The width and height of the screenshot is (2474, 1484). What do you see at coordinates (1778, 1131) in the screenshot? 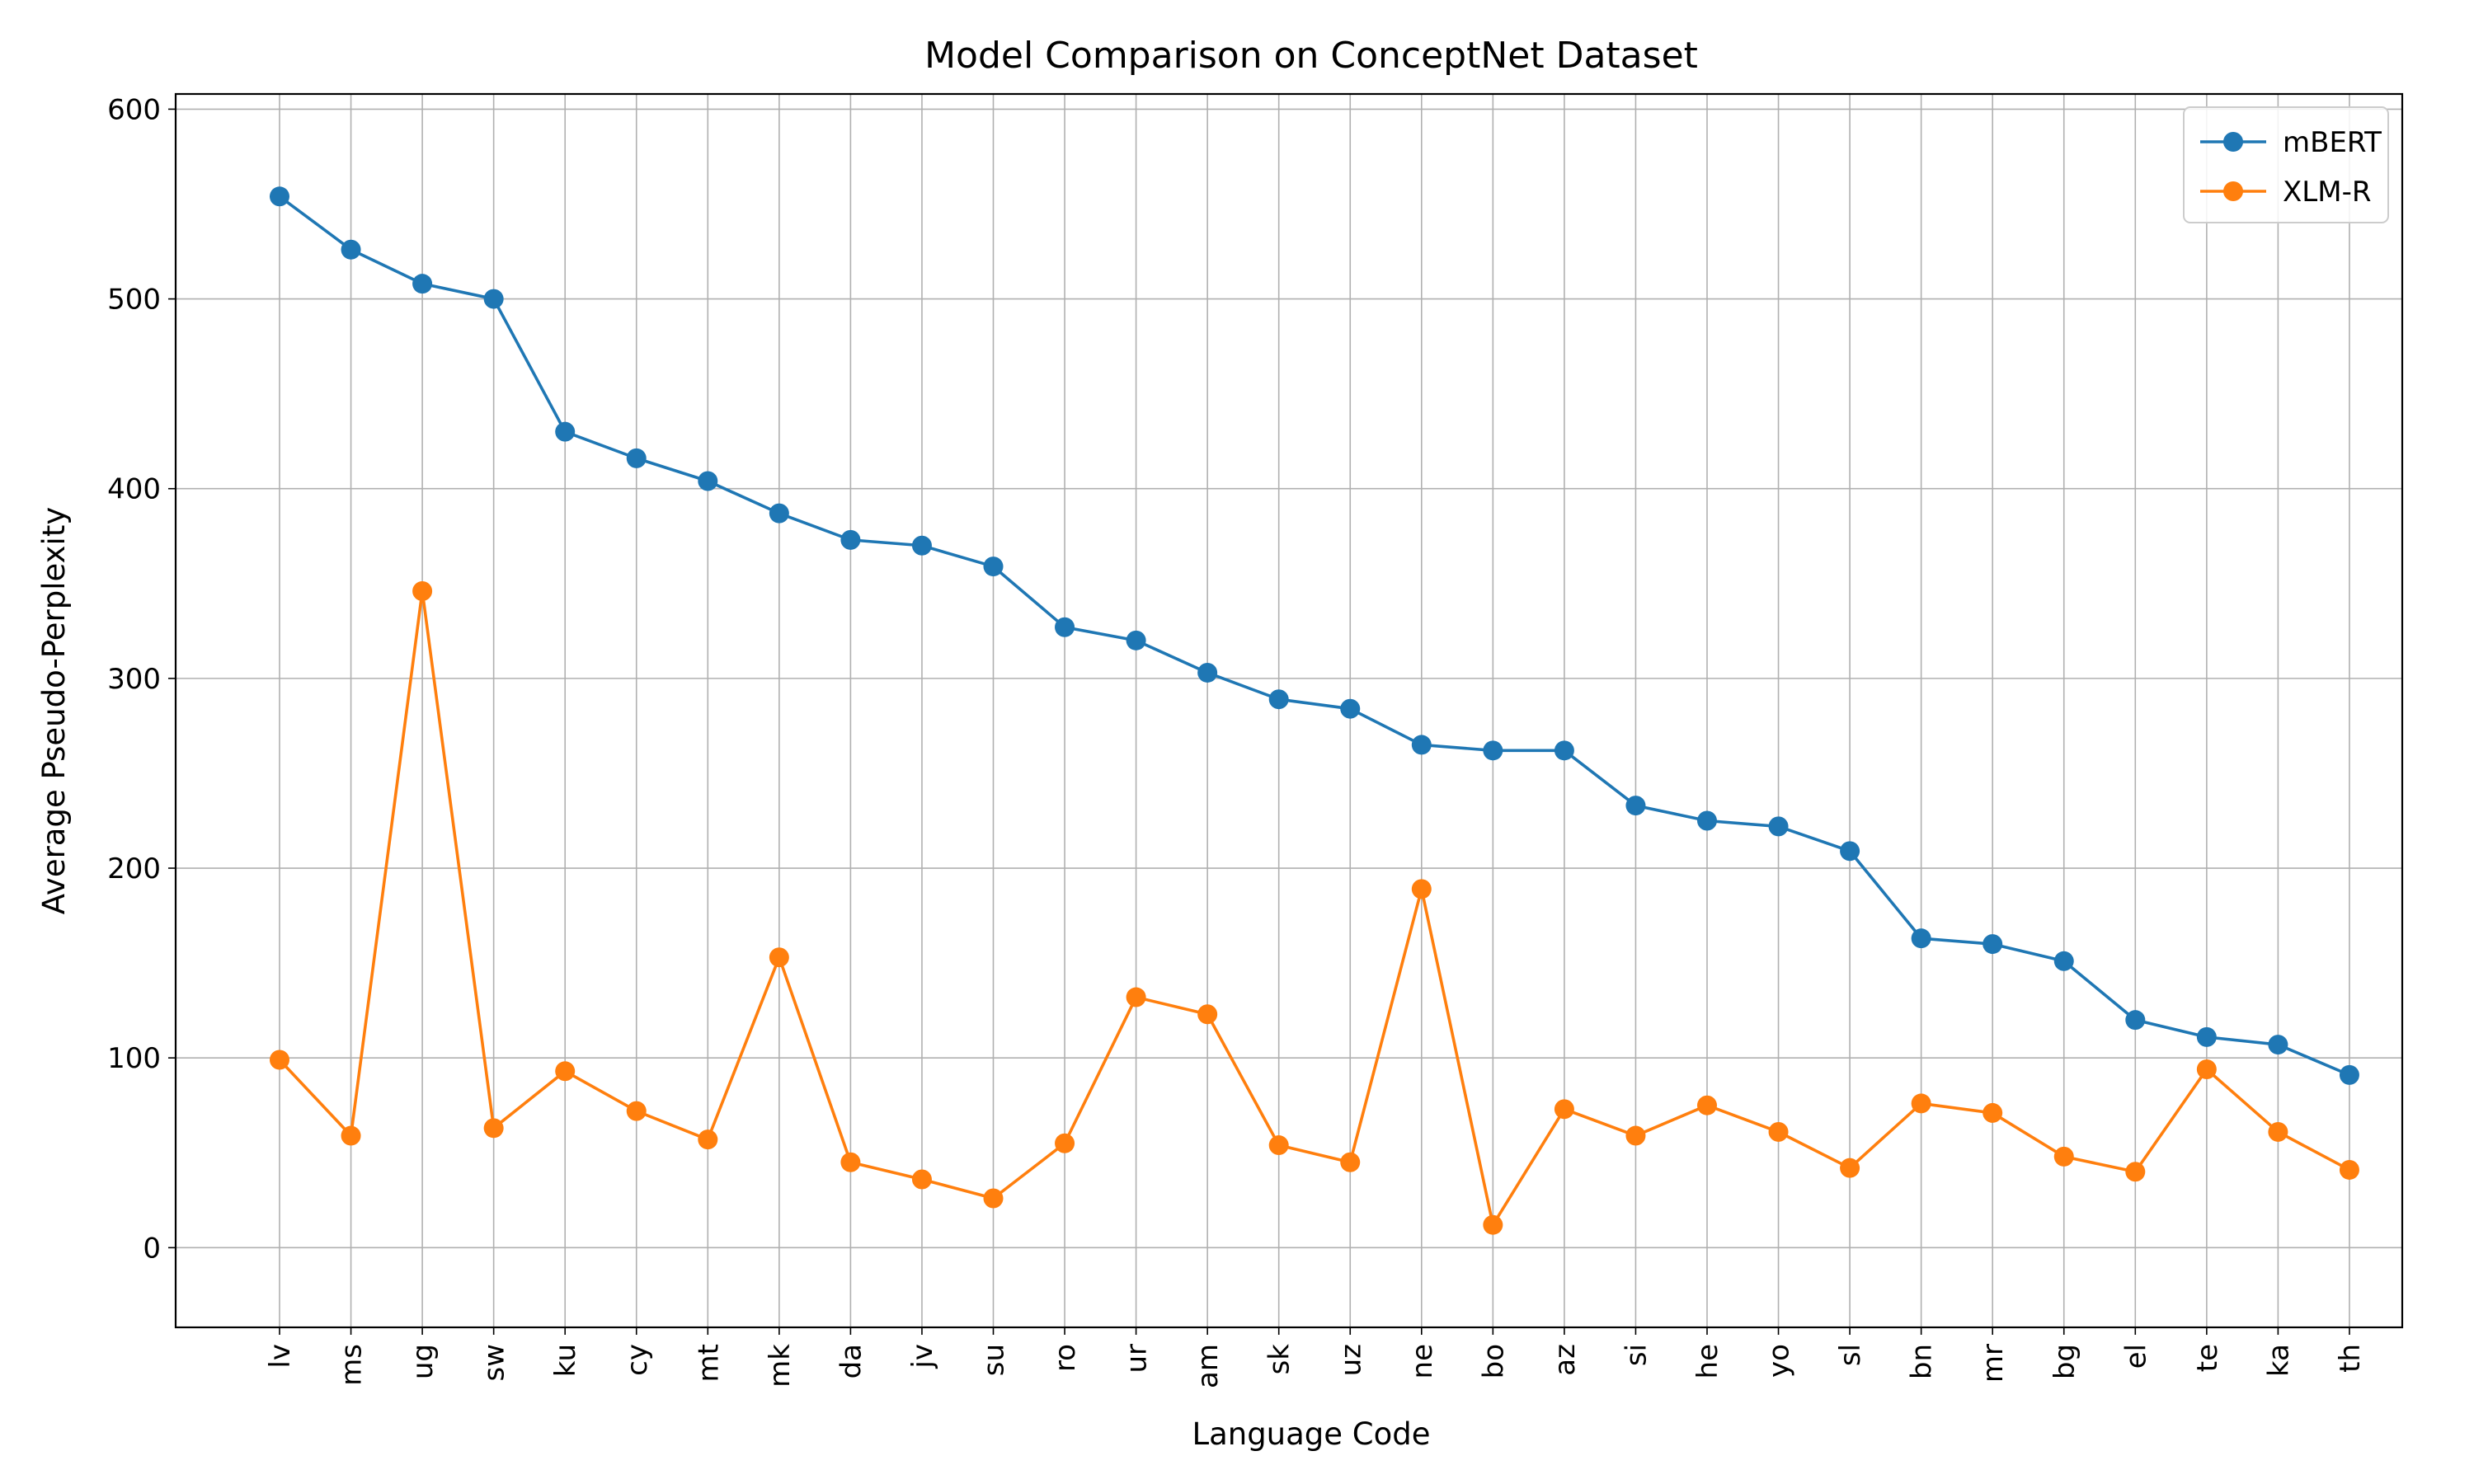
I see `data-point-XLM-R-yo` at bounding box center [1778, 1131].